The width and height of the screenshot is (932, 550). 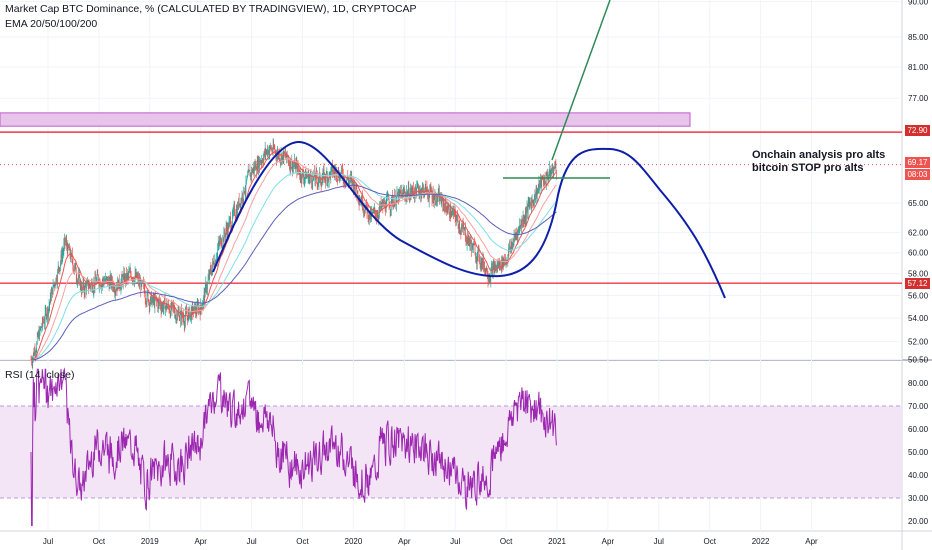 What do you see at coordinates (354, 541) in the screenshot?
I see `time-tick-label: 2020` at bounding box center [354, 541].